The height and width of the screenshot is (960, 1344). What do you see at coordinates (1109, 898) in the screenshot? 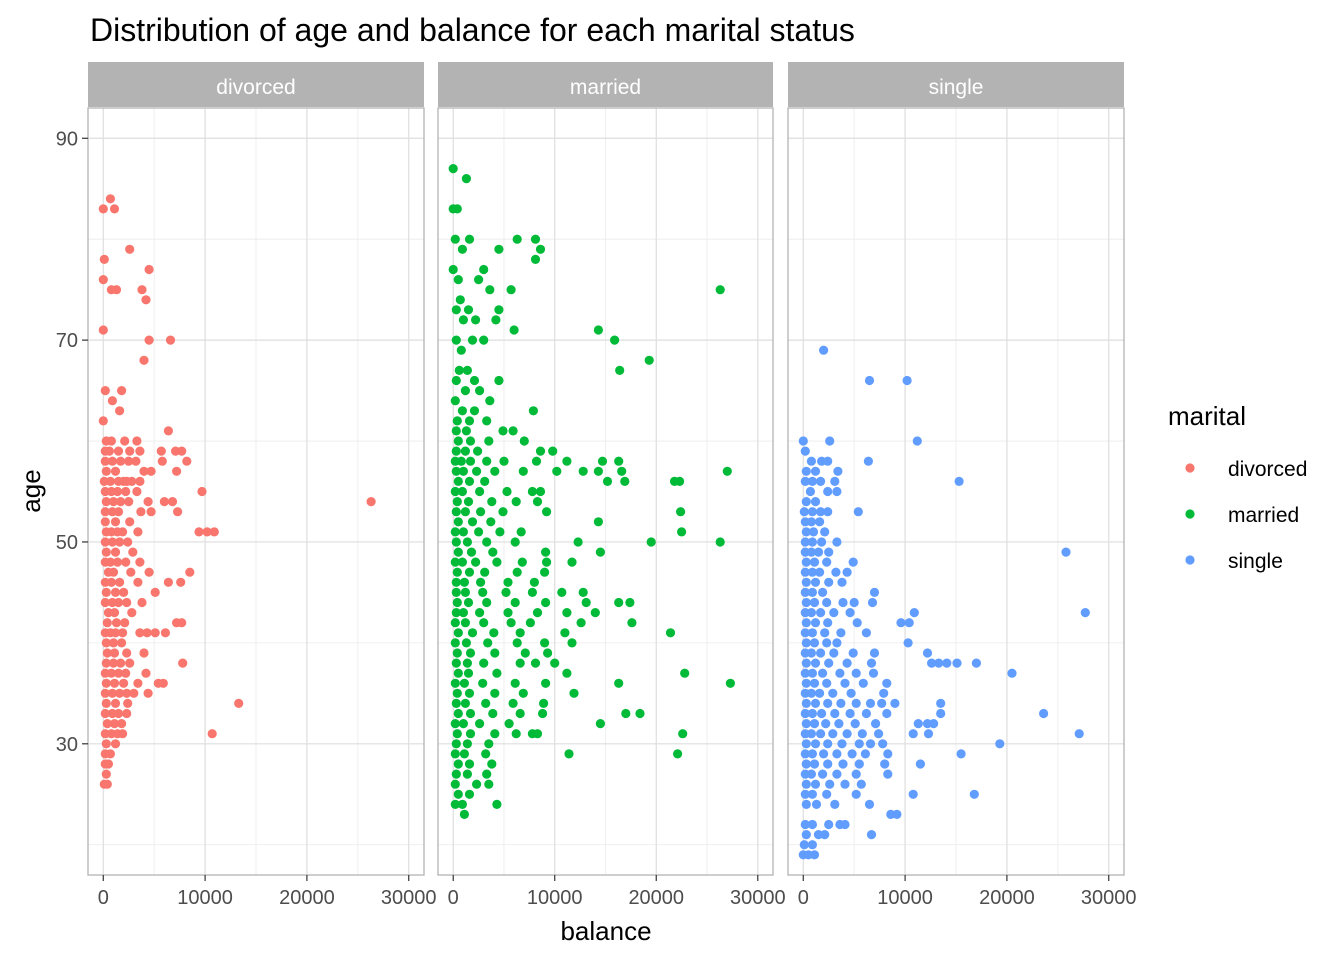
I see `x-tick-label: 30000` at bounding box center [1109, 898].